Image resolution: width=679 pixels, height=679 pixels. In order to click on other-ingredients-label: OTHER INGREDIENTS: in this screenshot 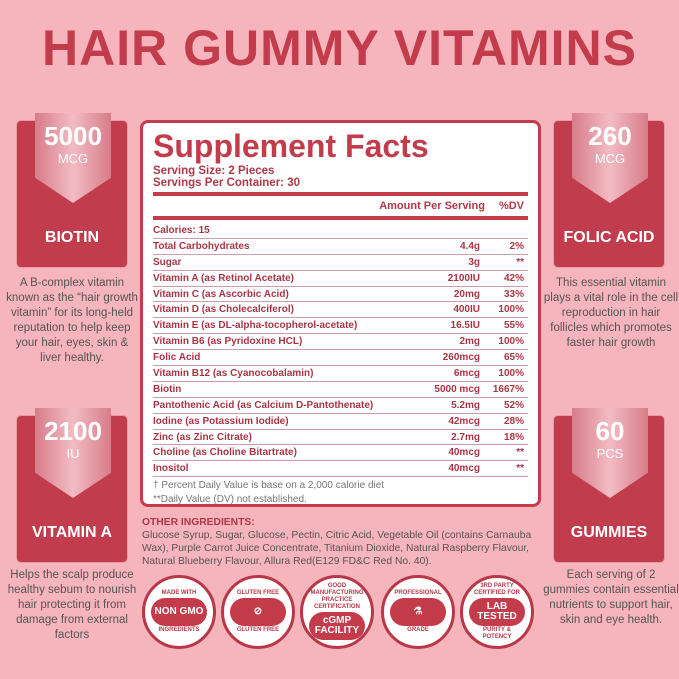, I will do `click(198, 522)`.